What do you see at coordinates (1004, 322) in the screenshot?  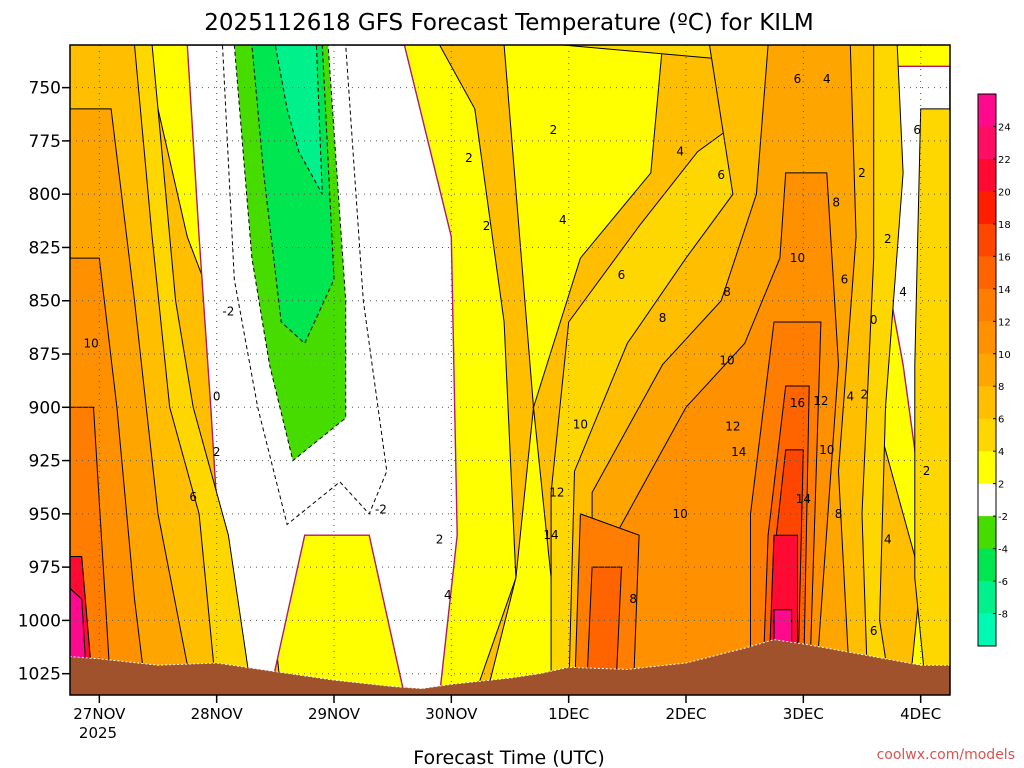 I see `colorbar-label-6: 12` at bounding box center [1004, 322].